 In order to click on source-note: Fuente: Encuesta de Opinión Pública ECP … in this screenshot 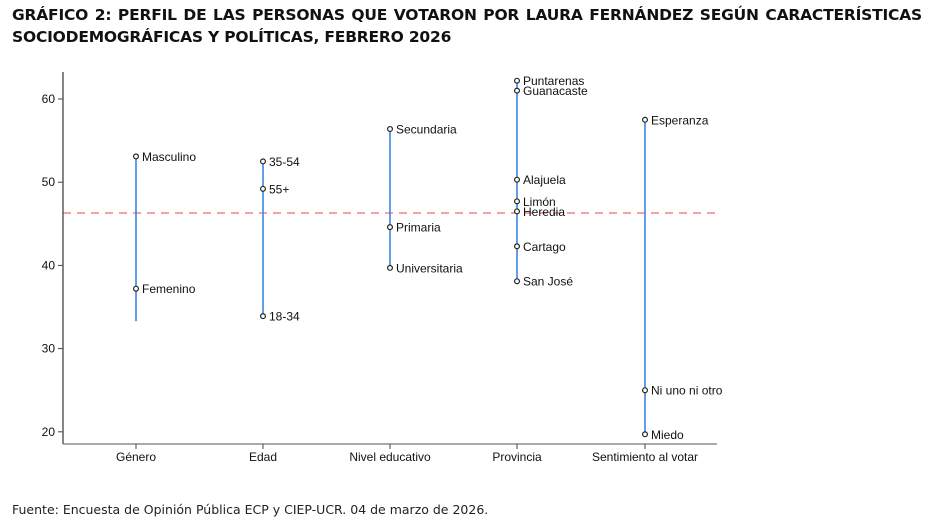, I will do `click(250, 509)`.